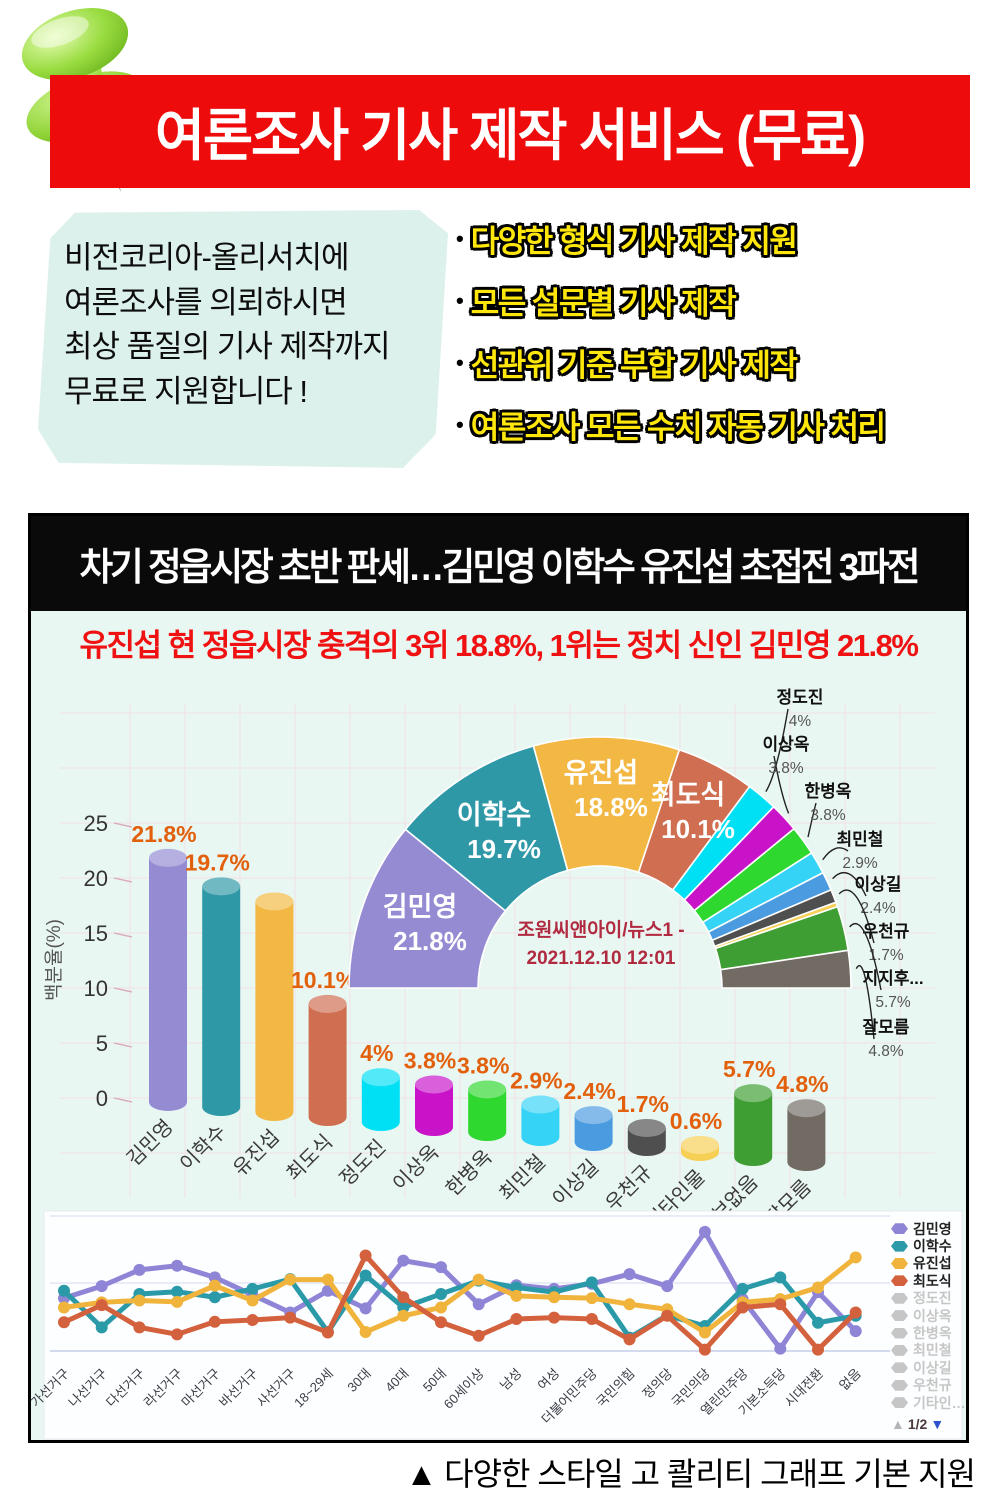 This screenshot has height=1500, width=1000. I want to click on bubble-line: 무료로 지원합니다 !, so click(186, 391).